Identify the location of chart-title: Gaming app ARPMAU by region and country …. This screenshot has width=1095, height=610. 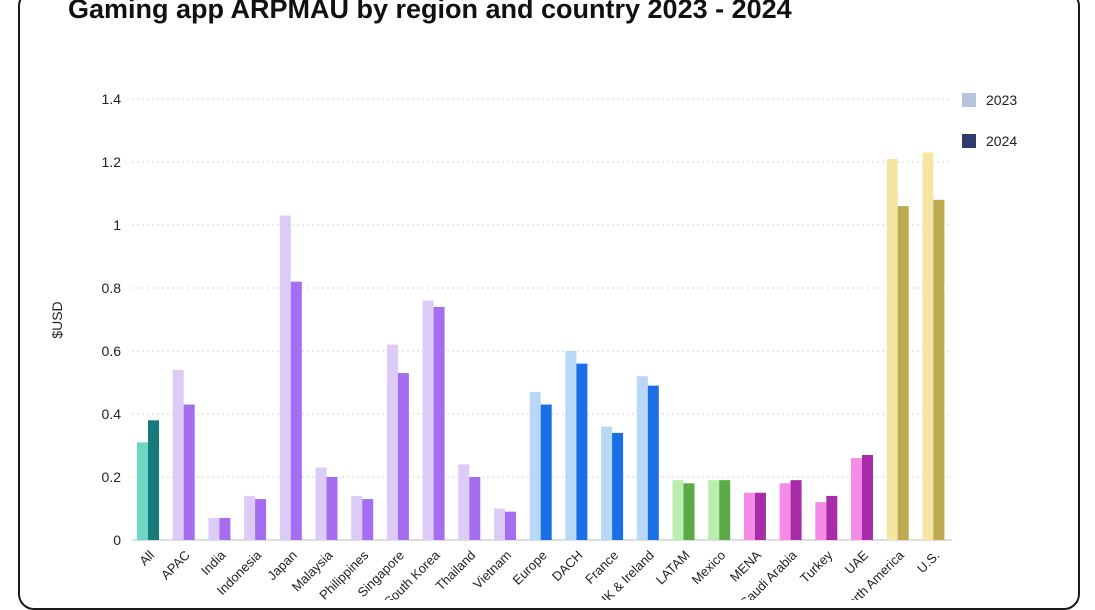
(430, 12).